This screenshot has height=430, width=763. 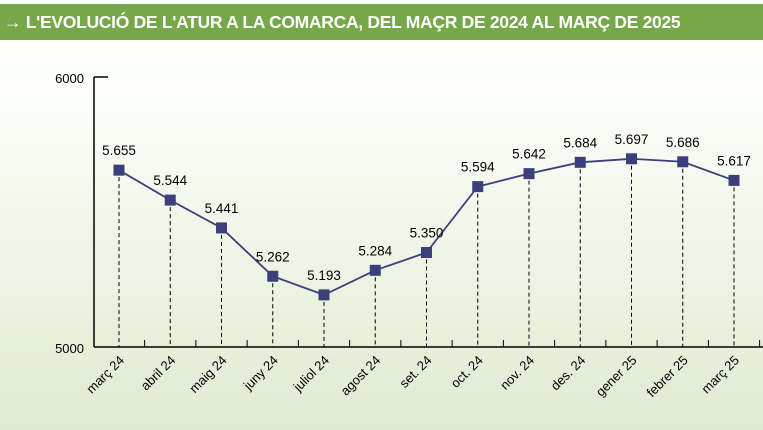 I want to click on data-label: 5.594, so click(x=478, y=167).